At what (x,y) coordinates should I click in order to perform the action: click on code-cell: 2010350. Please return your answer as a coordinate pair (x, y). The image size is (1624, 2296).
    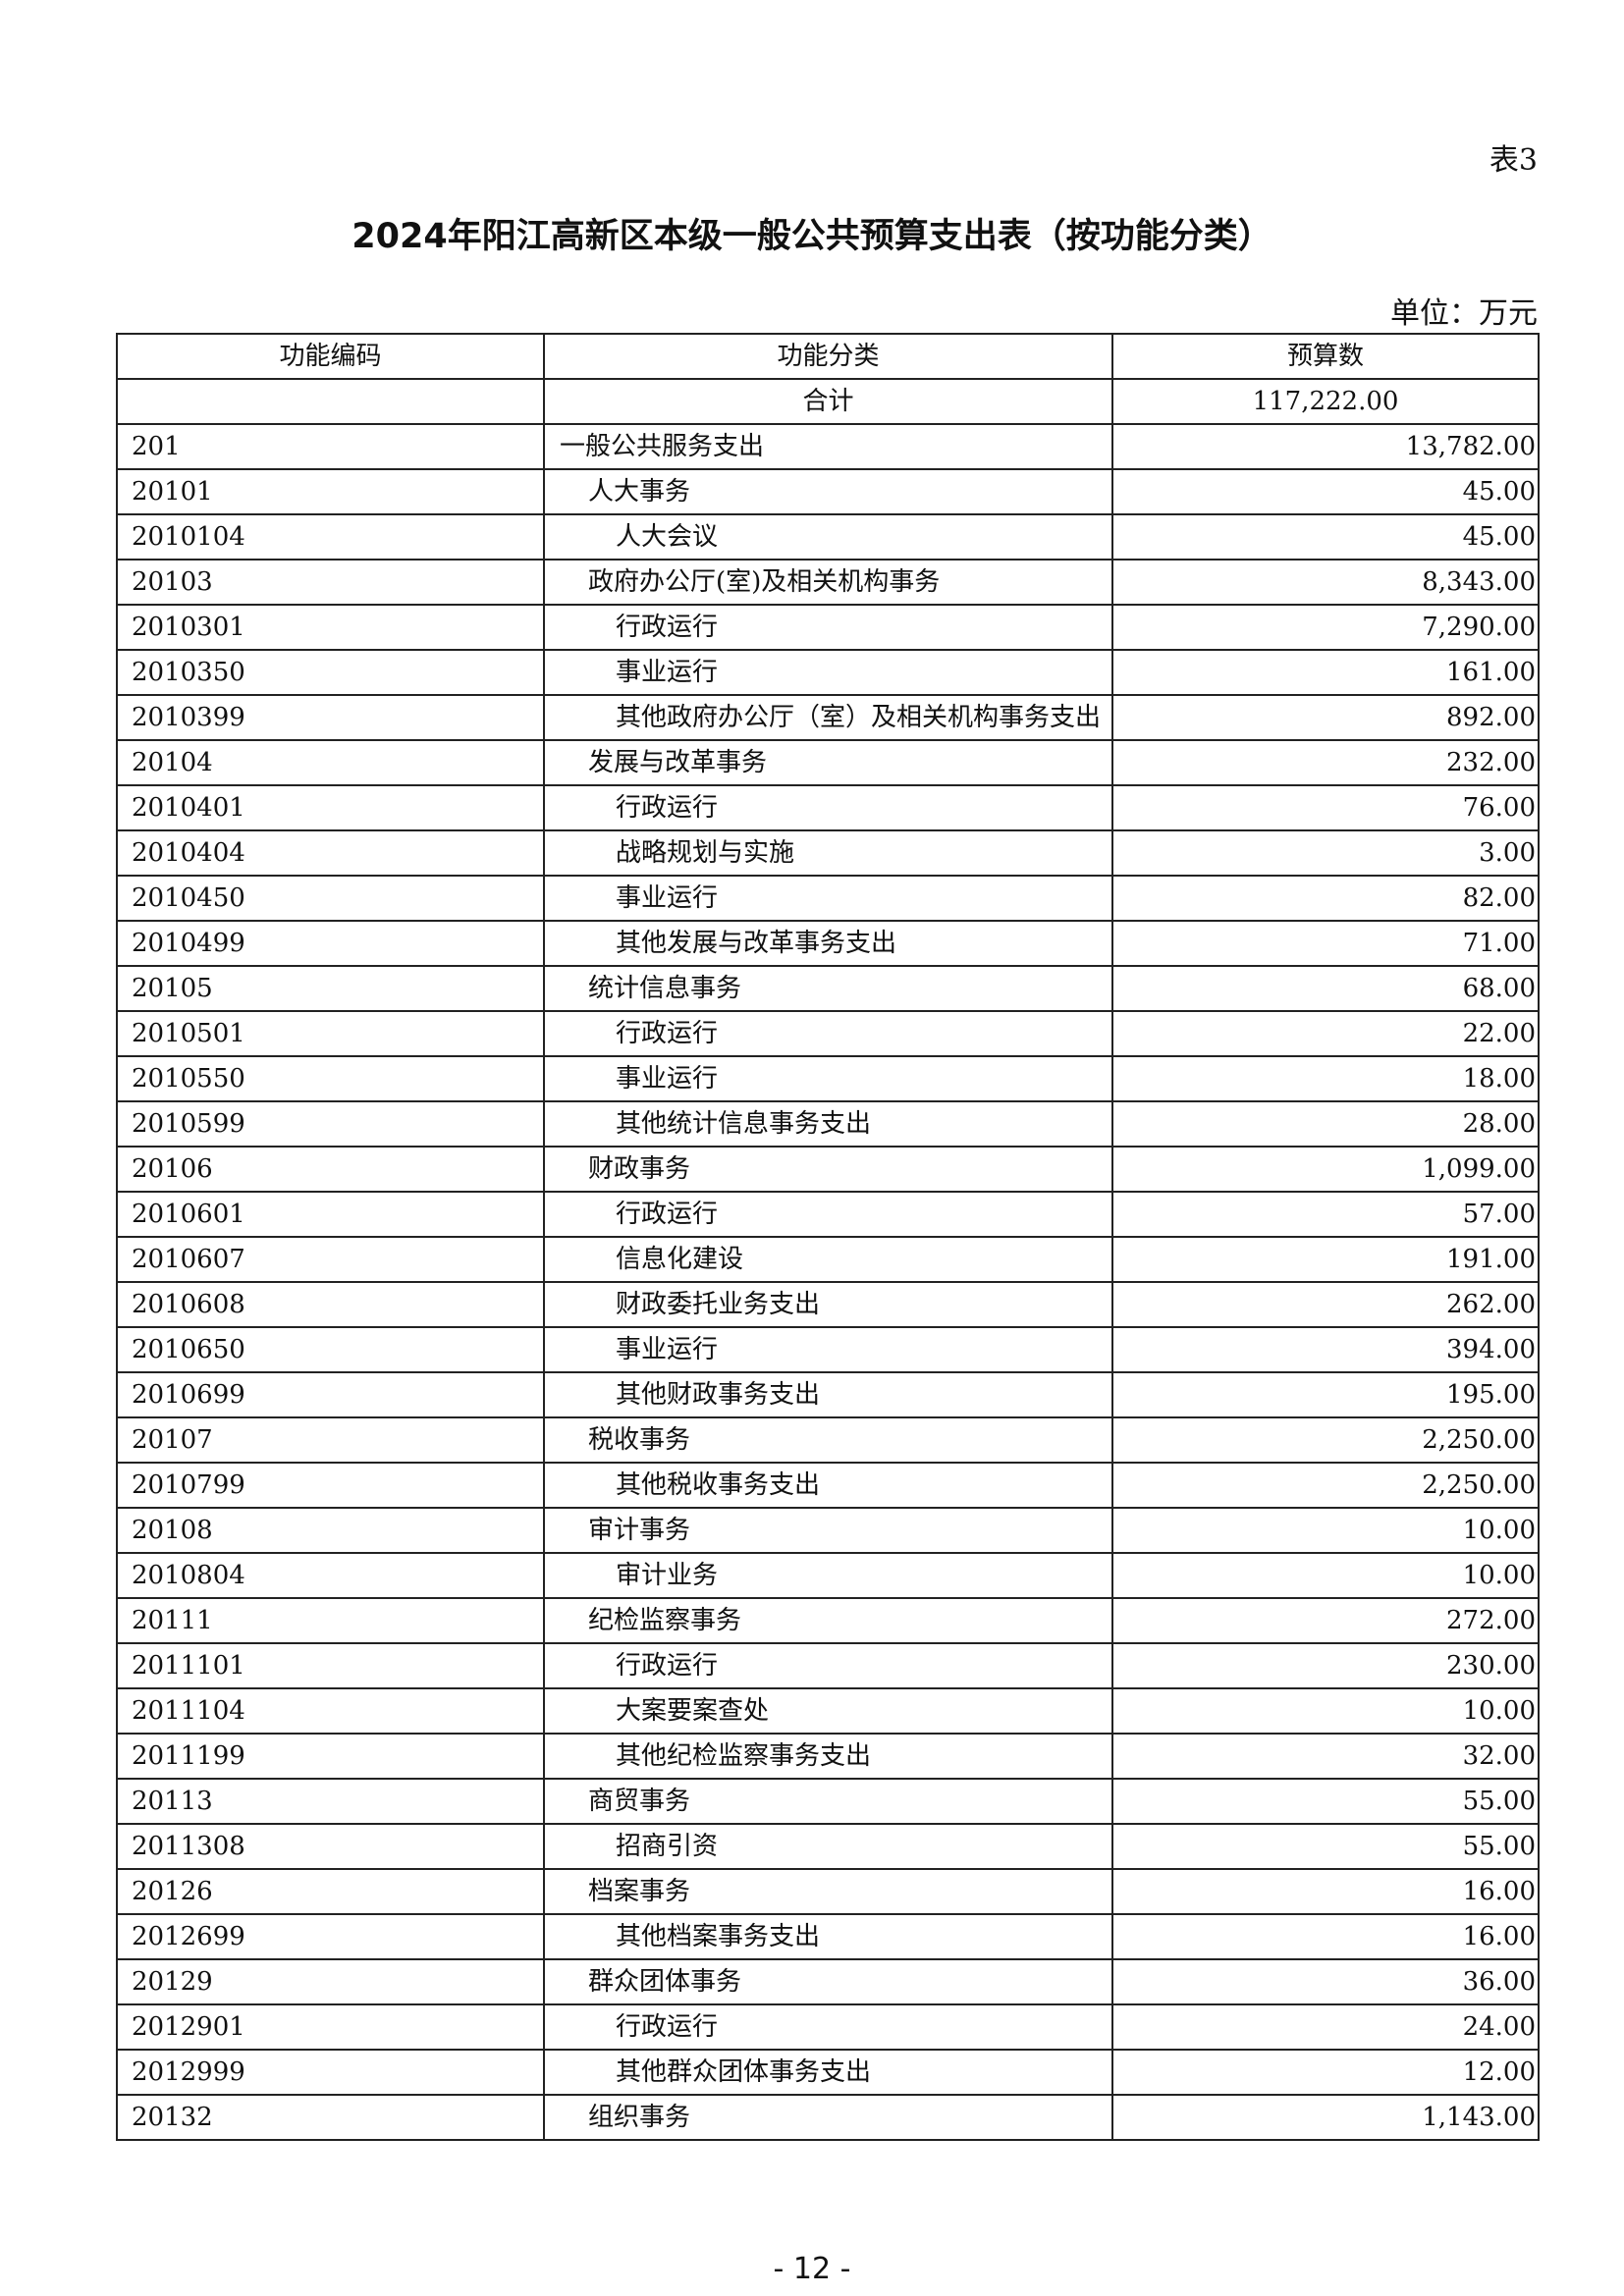
    Looking at the image, I should click on (330, 672).